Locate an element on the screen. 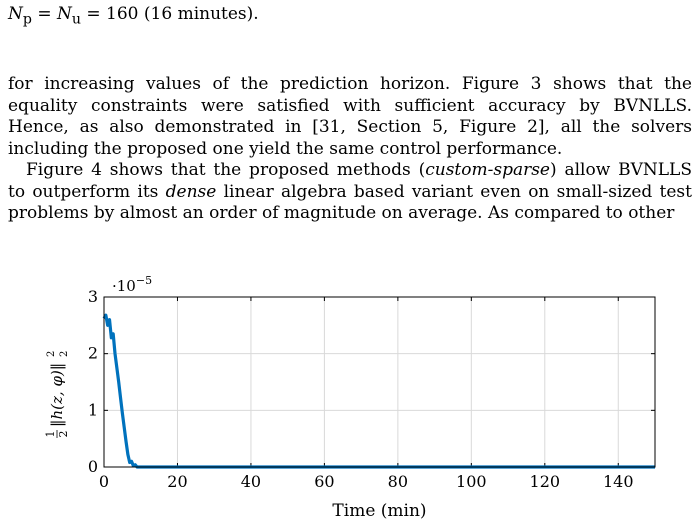 The height and width of the screenshot is (528, 700). x-tick-label: 20 is located at coordinates (177, 481).